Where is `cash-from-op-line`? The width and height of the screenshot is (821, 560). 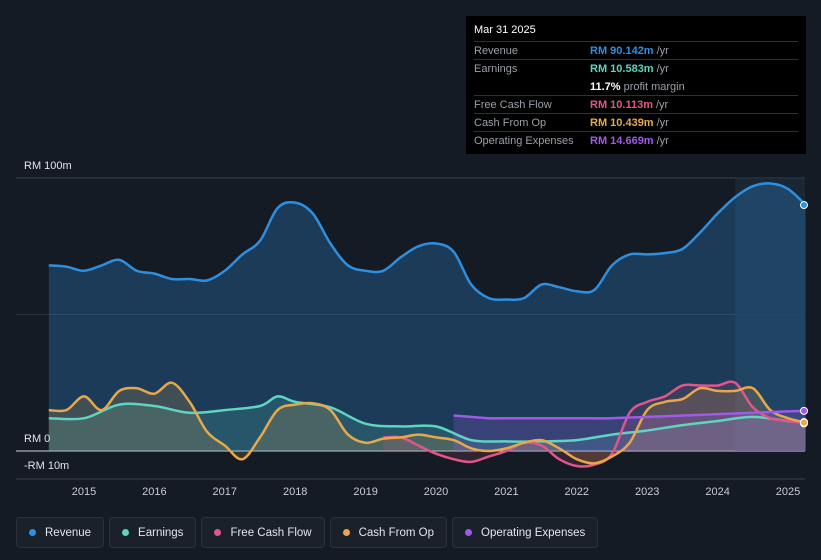 cash-from-op-line is located at coordinates (427, 423).